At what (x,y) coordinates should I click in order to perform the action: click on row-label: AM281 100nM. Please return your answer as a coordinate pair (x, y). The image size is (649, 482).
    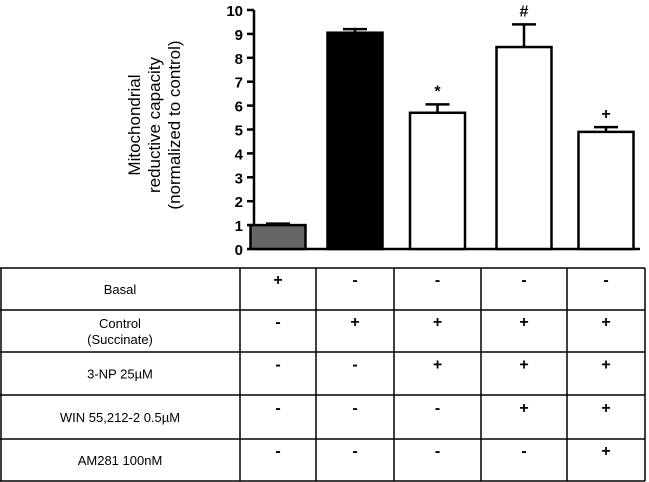
    Looking at the image, I should click on (120, 460).